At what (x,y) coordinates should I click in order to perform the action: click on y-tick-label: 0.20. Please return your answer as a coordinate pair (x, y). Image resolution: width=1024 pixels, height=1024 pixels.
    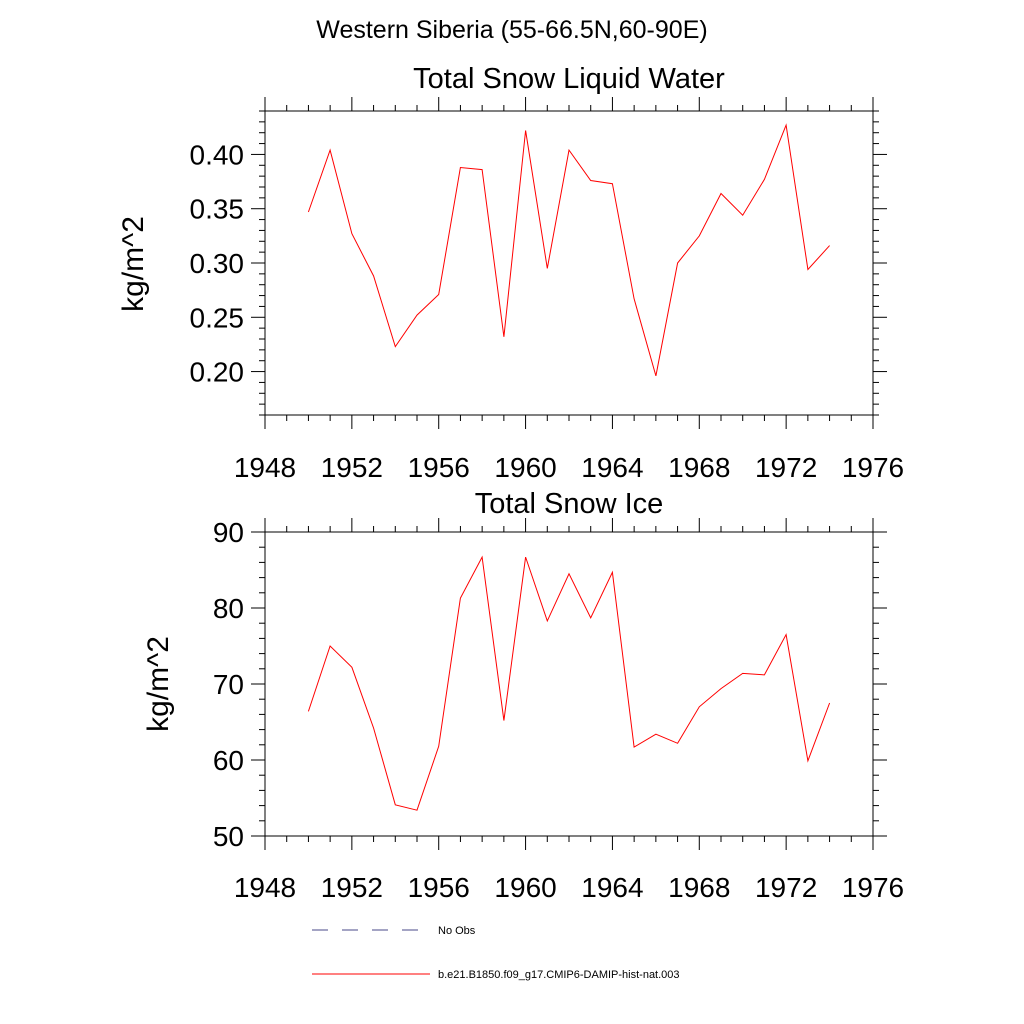
    Looking at the image, I should click on (217, 372).